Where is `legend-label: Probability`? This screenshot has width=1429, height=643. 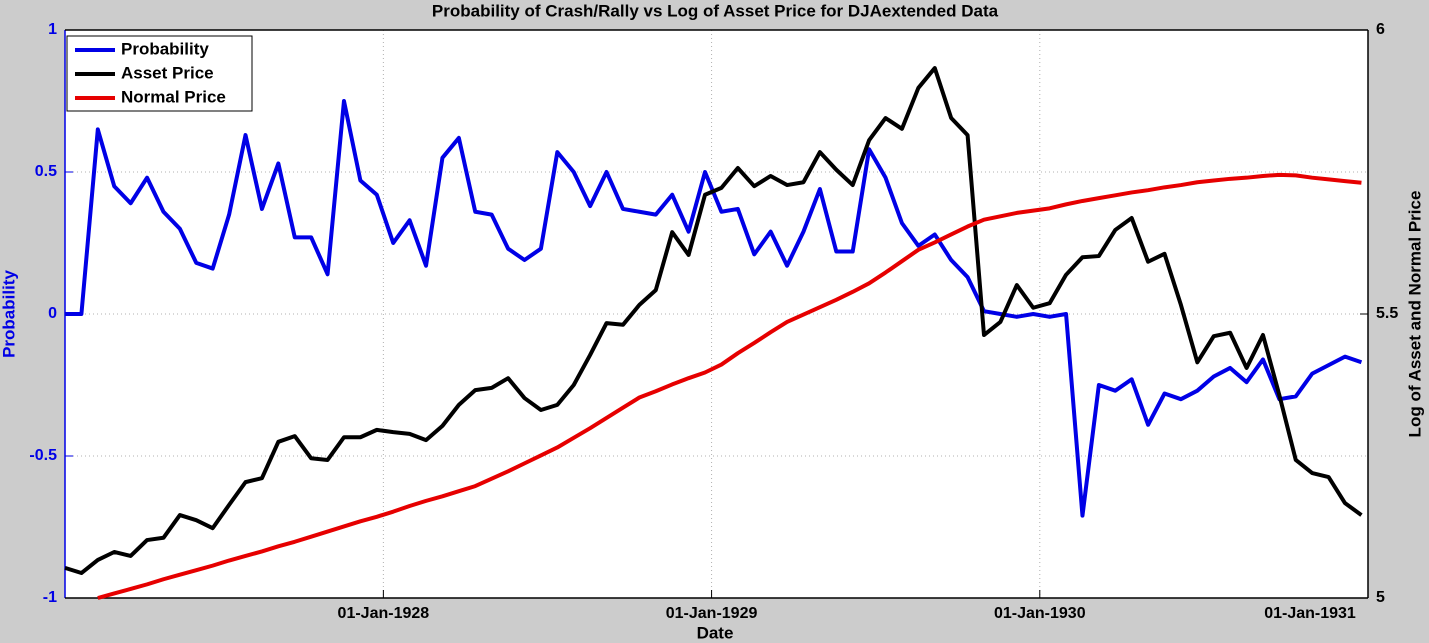 legend-label: Probability is located at coordinates (165, 48).